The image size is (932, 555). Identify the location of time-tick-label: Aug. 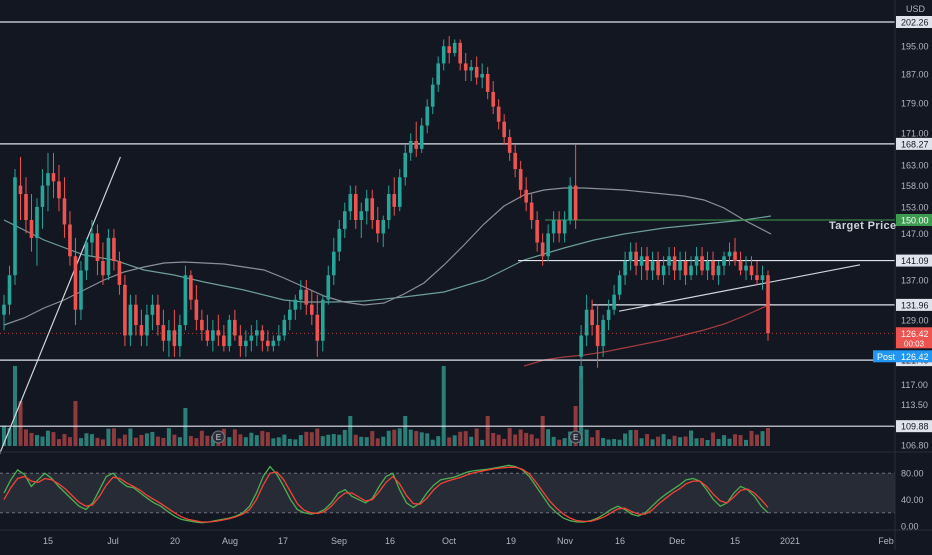
(230, 541).